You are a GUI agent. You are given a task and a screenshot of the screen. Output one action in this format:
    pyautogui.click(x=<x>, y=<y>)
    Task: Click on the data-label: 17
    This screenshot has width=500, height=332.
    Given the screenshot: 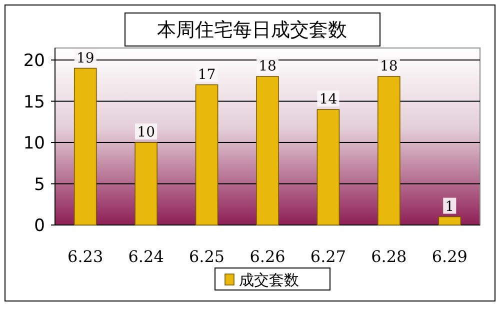 What is the action you would take?
    pyautogui.click(x=207, y=74)
    